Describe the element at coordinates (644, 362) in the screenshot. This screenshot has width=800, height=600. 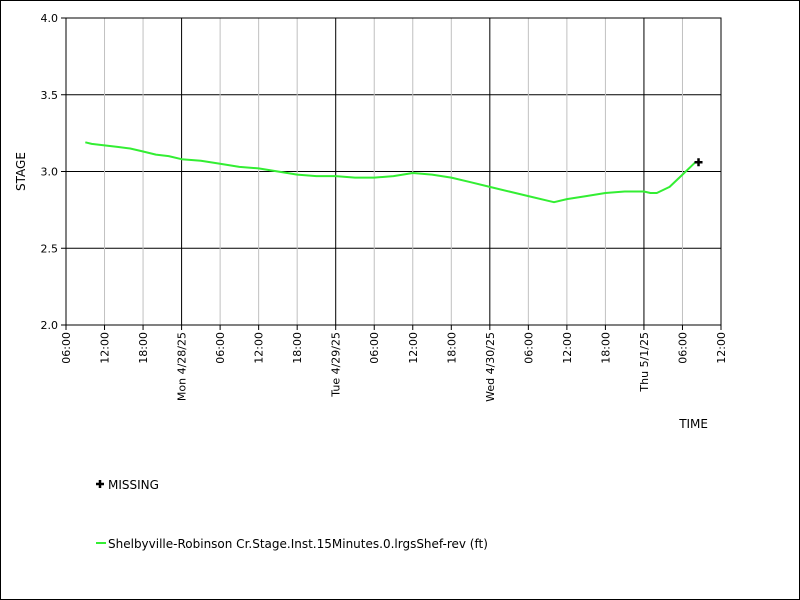
I see `x-tick-label: Thu 5/1/25` at that location.